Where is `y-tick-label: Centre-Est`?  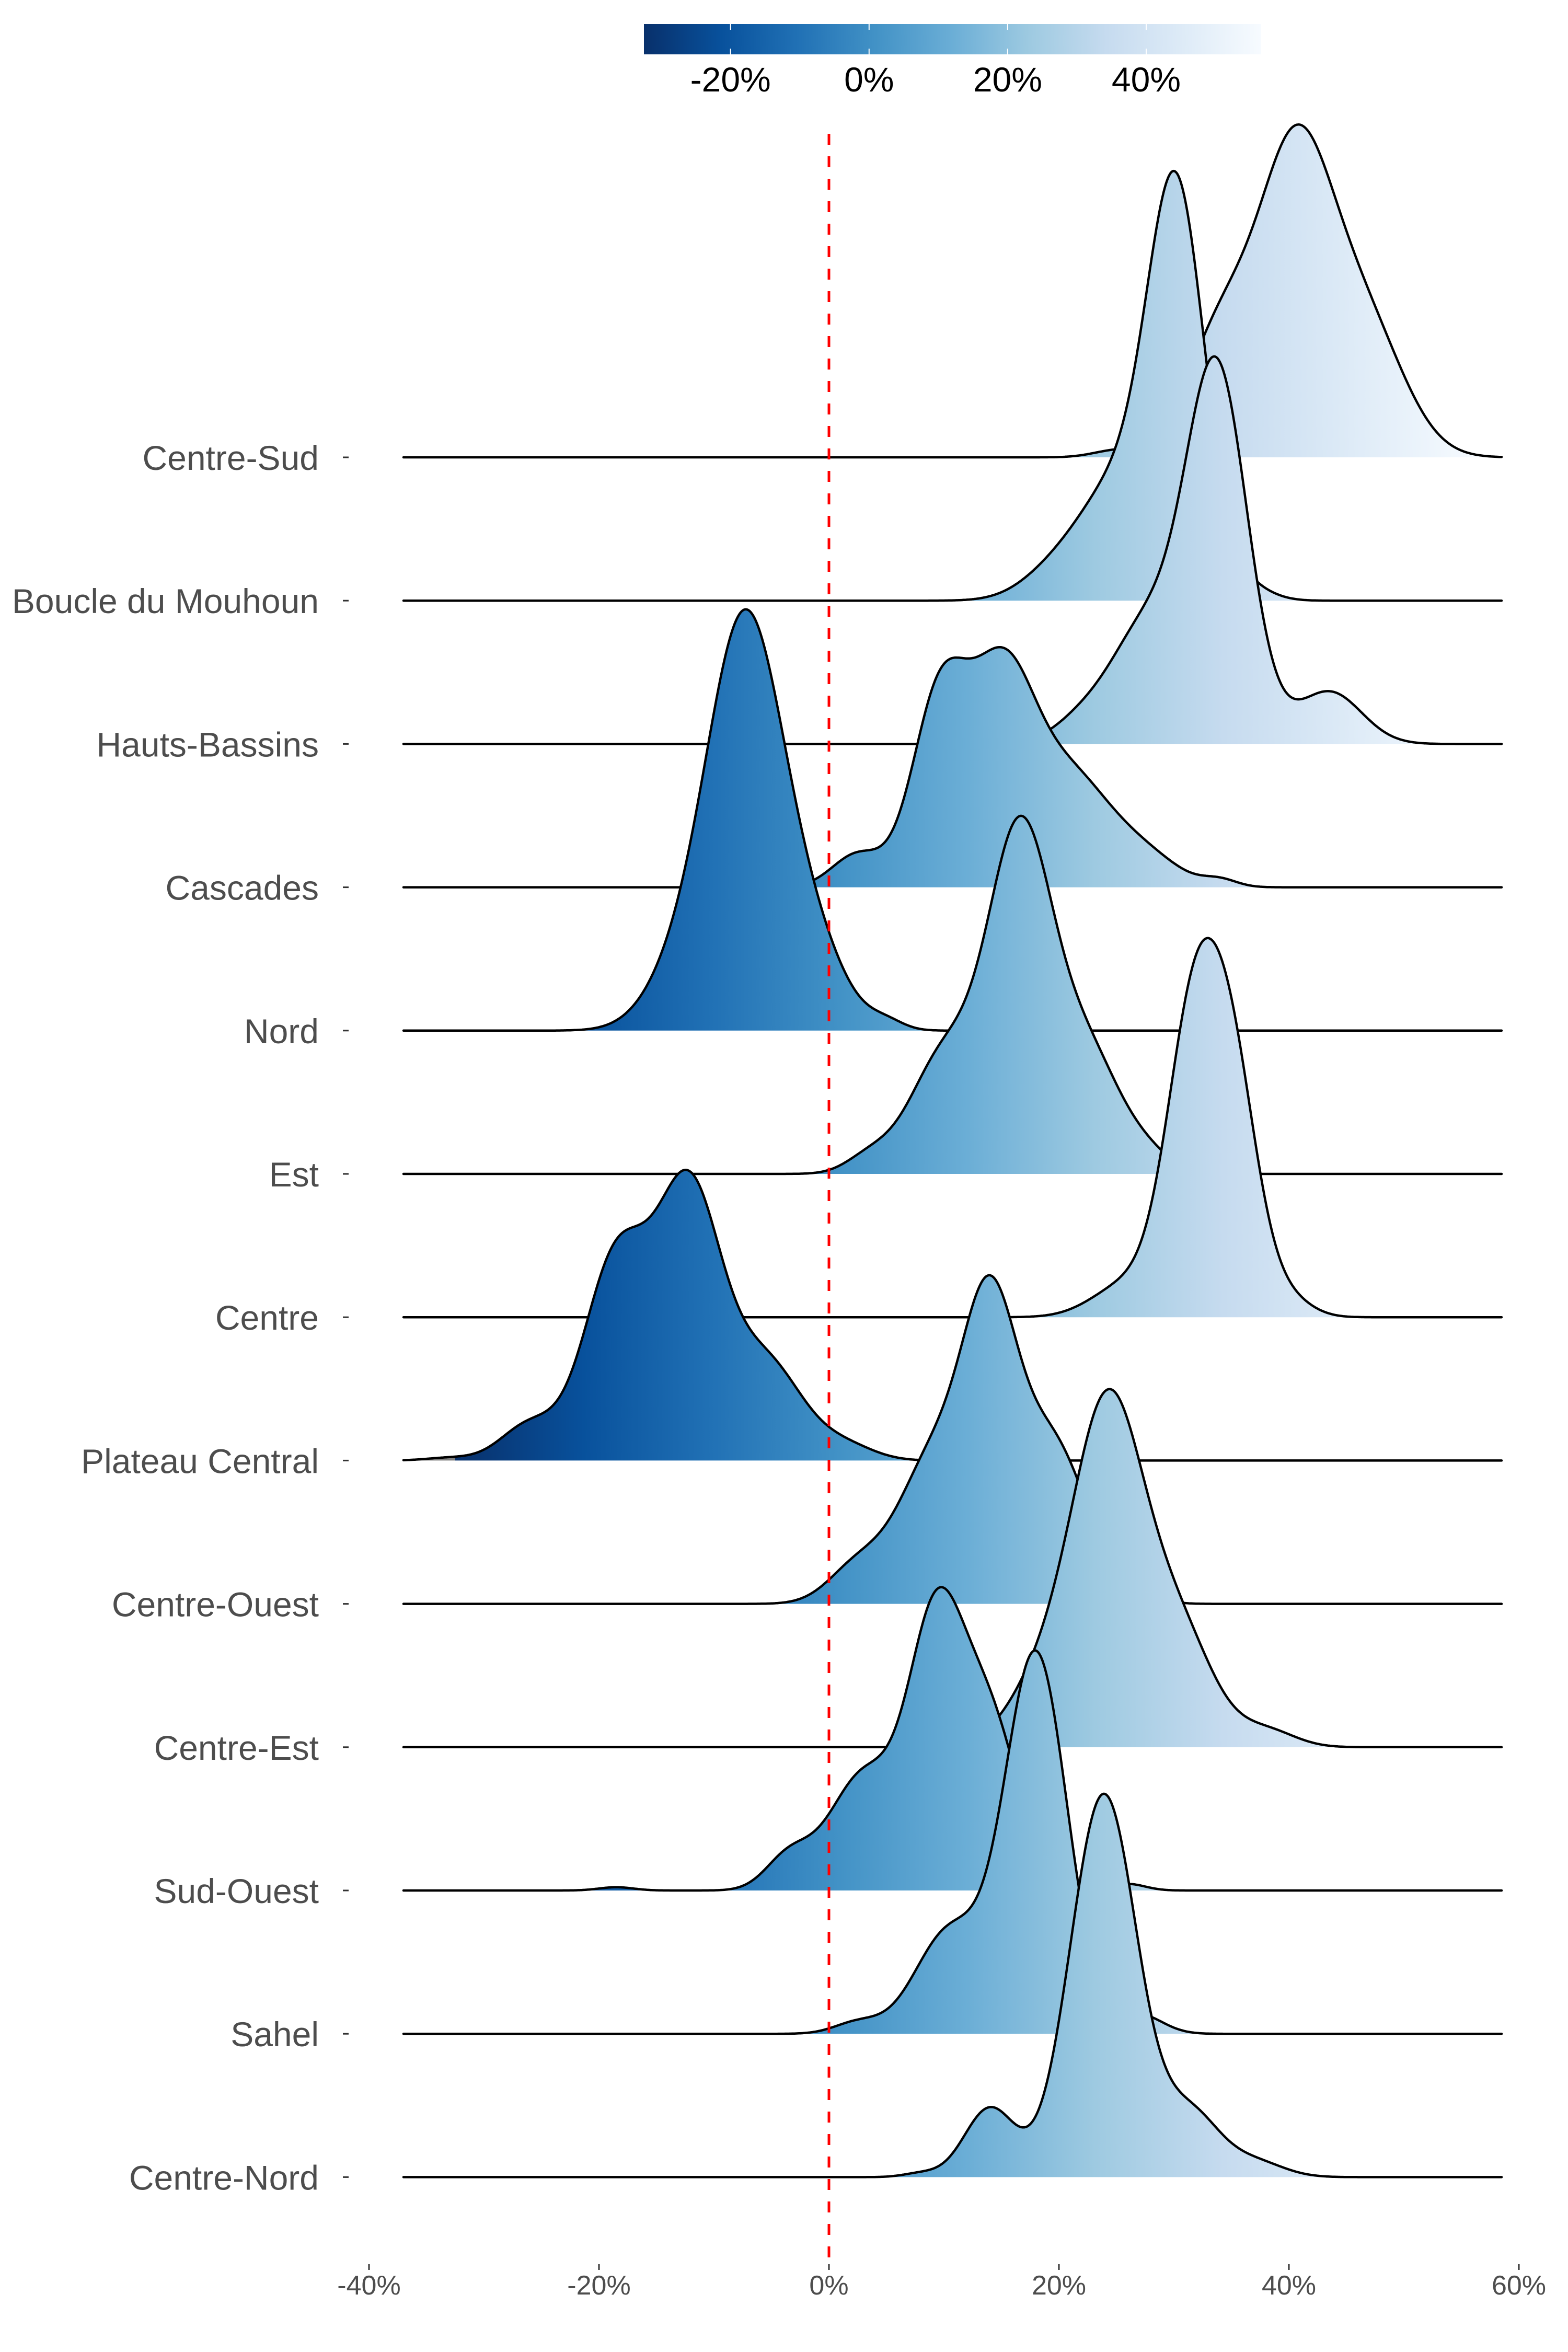 y-tick-label: Centre-Est is located at coordinates (236, 1747).